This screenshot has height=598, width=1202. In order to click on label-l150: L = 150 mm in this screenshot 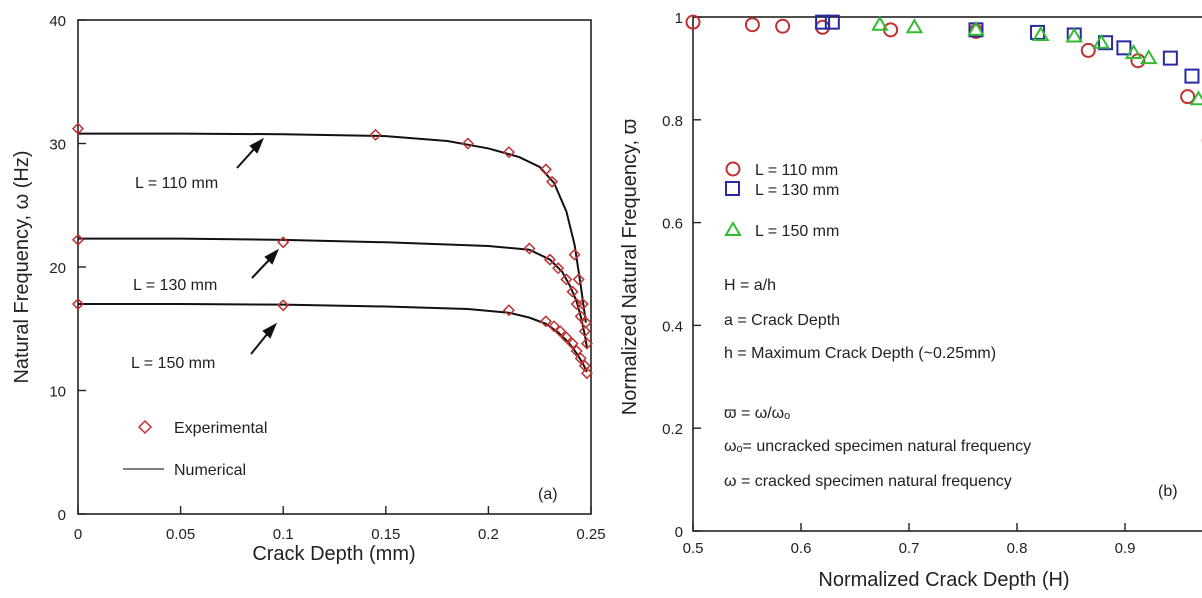, I will do `click(173, 363)`.